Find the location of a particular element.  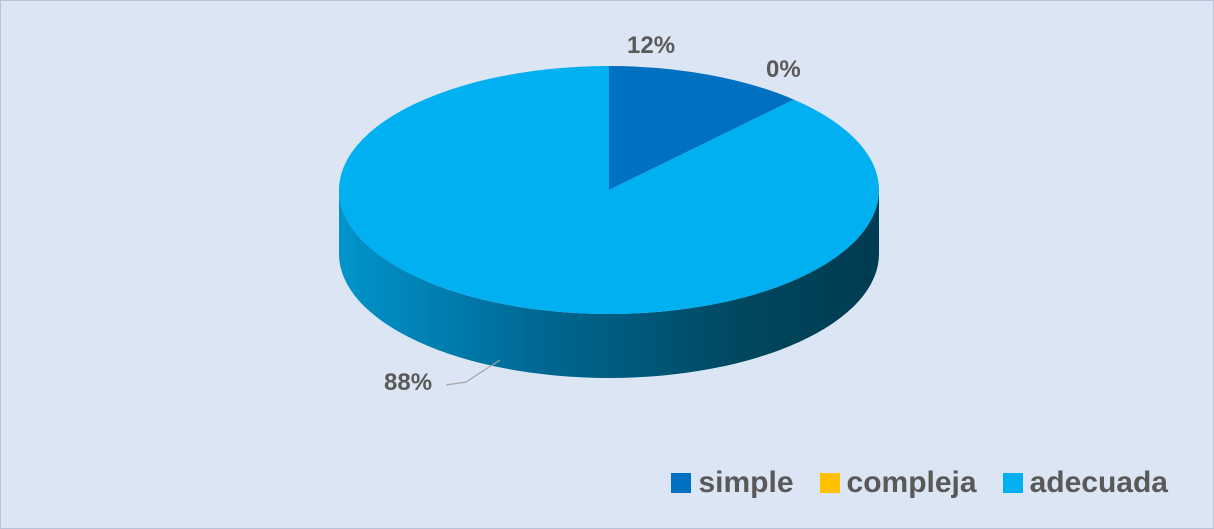

legend-item-adecuada: adecuada is located at coordinates (1085, 483).